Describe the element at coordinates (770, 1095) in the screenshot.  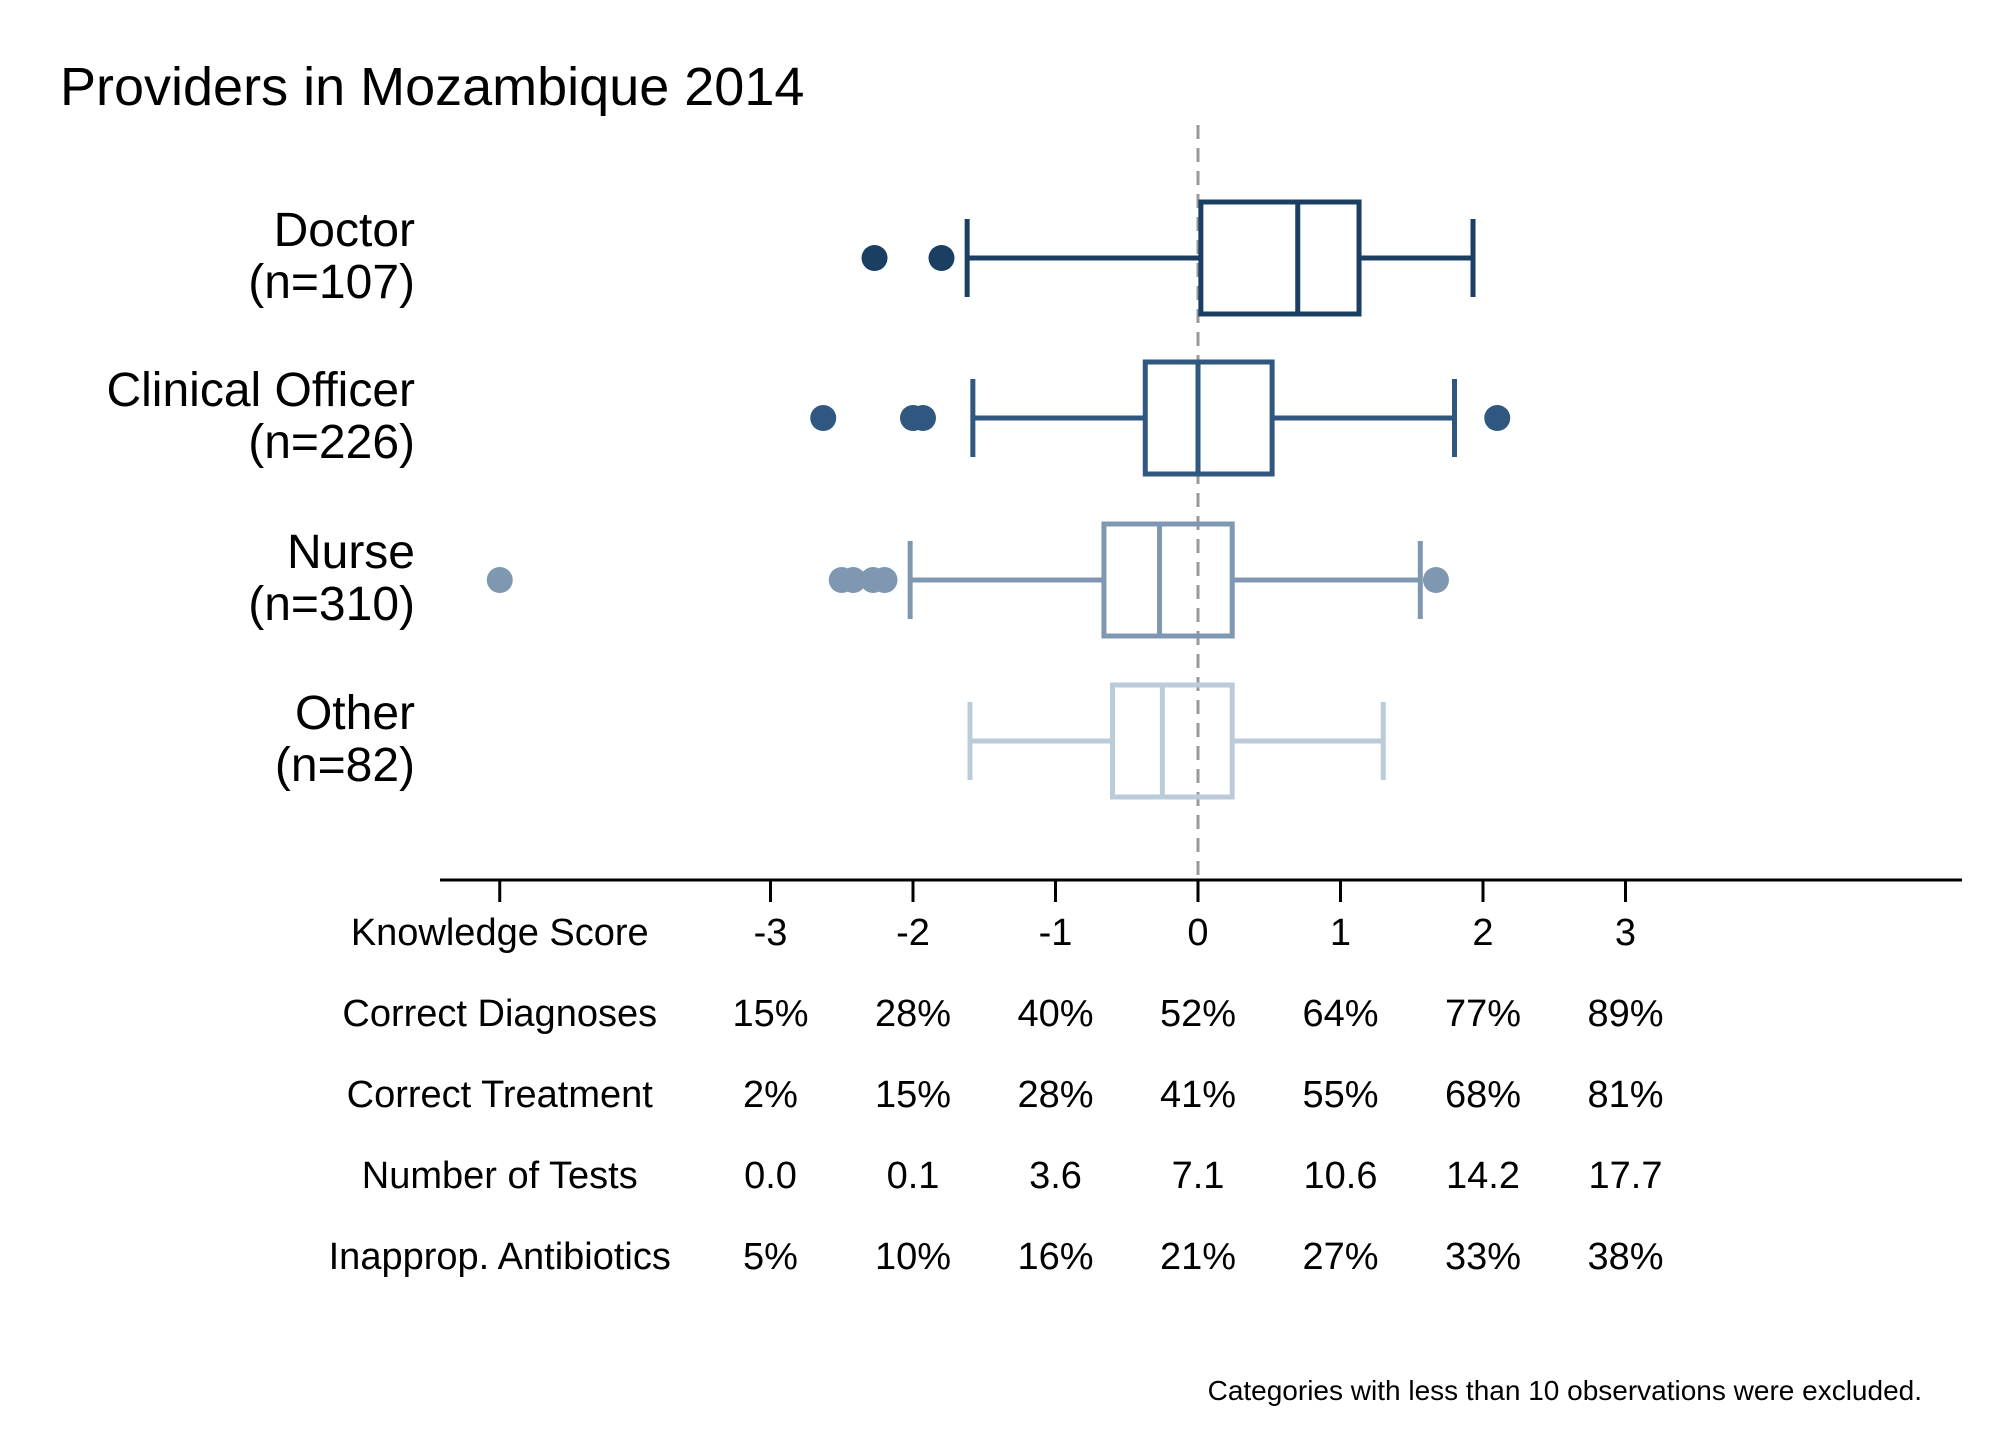
I see `table-cell: 2%` at that location.